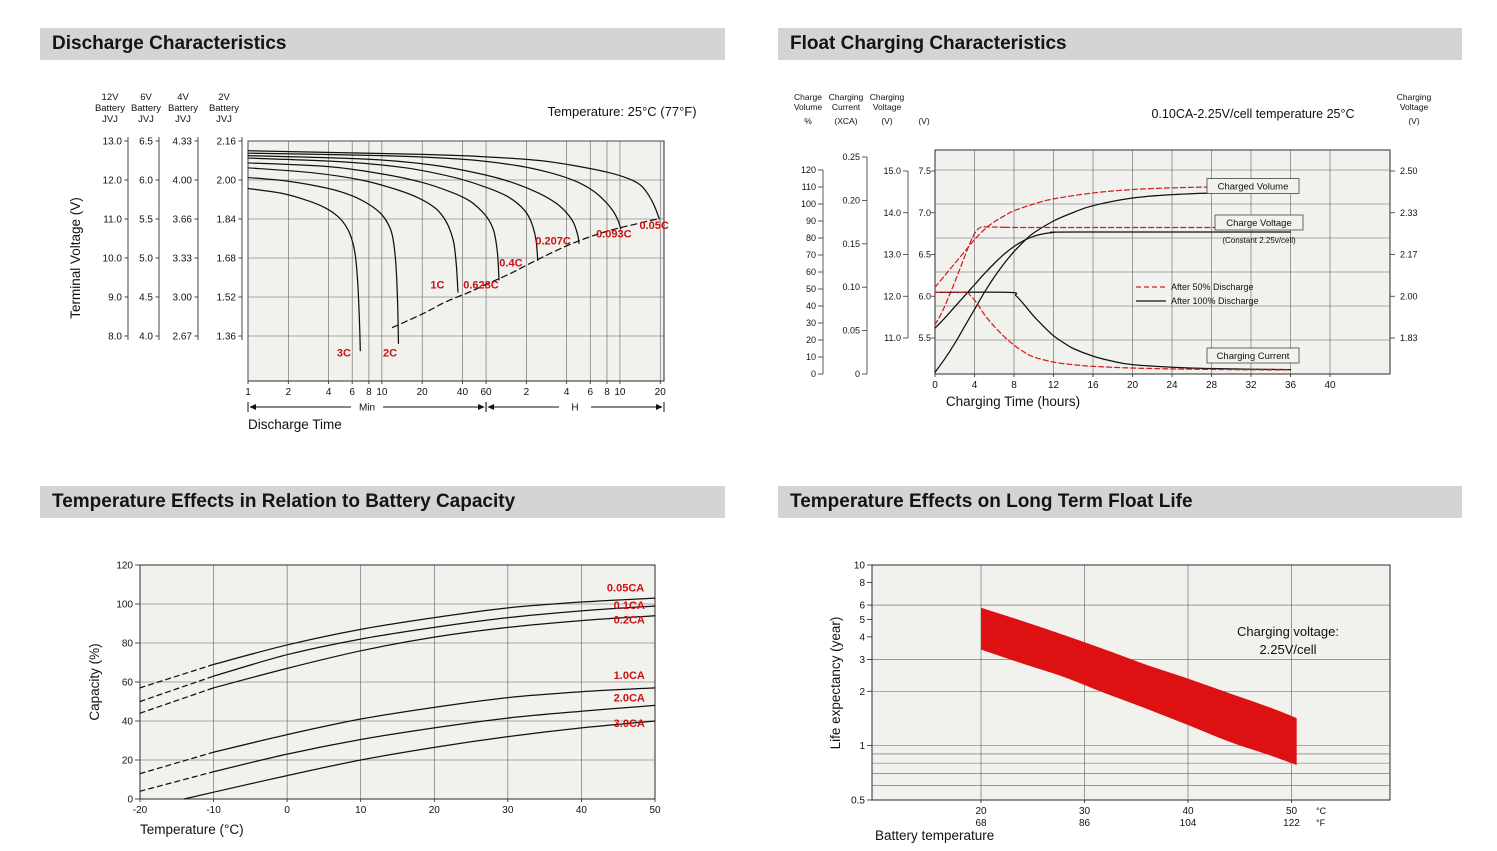  Describe the element at coordinates (887, 107) in the screenshot. I see `axis-header: Voltage` at that location.